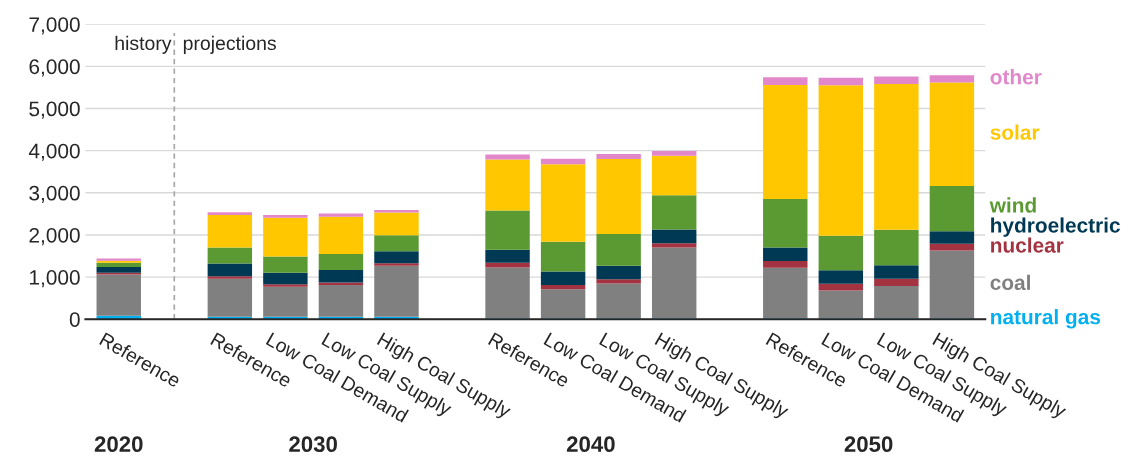  Describe the element at coordinates (1046, 319) in the screenshot. I see `series-label: natural gas` at that location.